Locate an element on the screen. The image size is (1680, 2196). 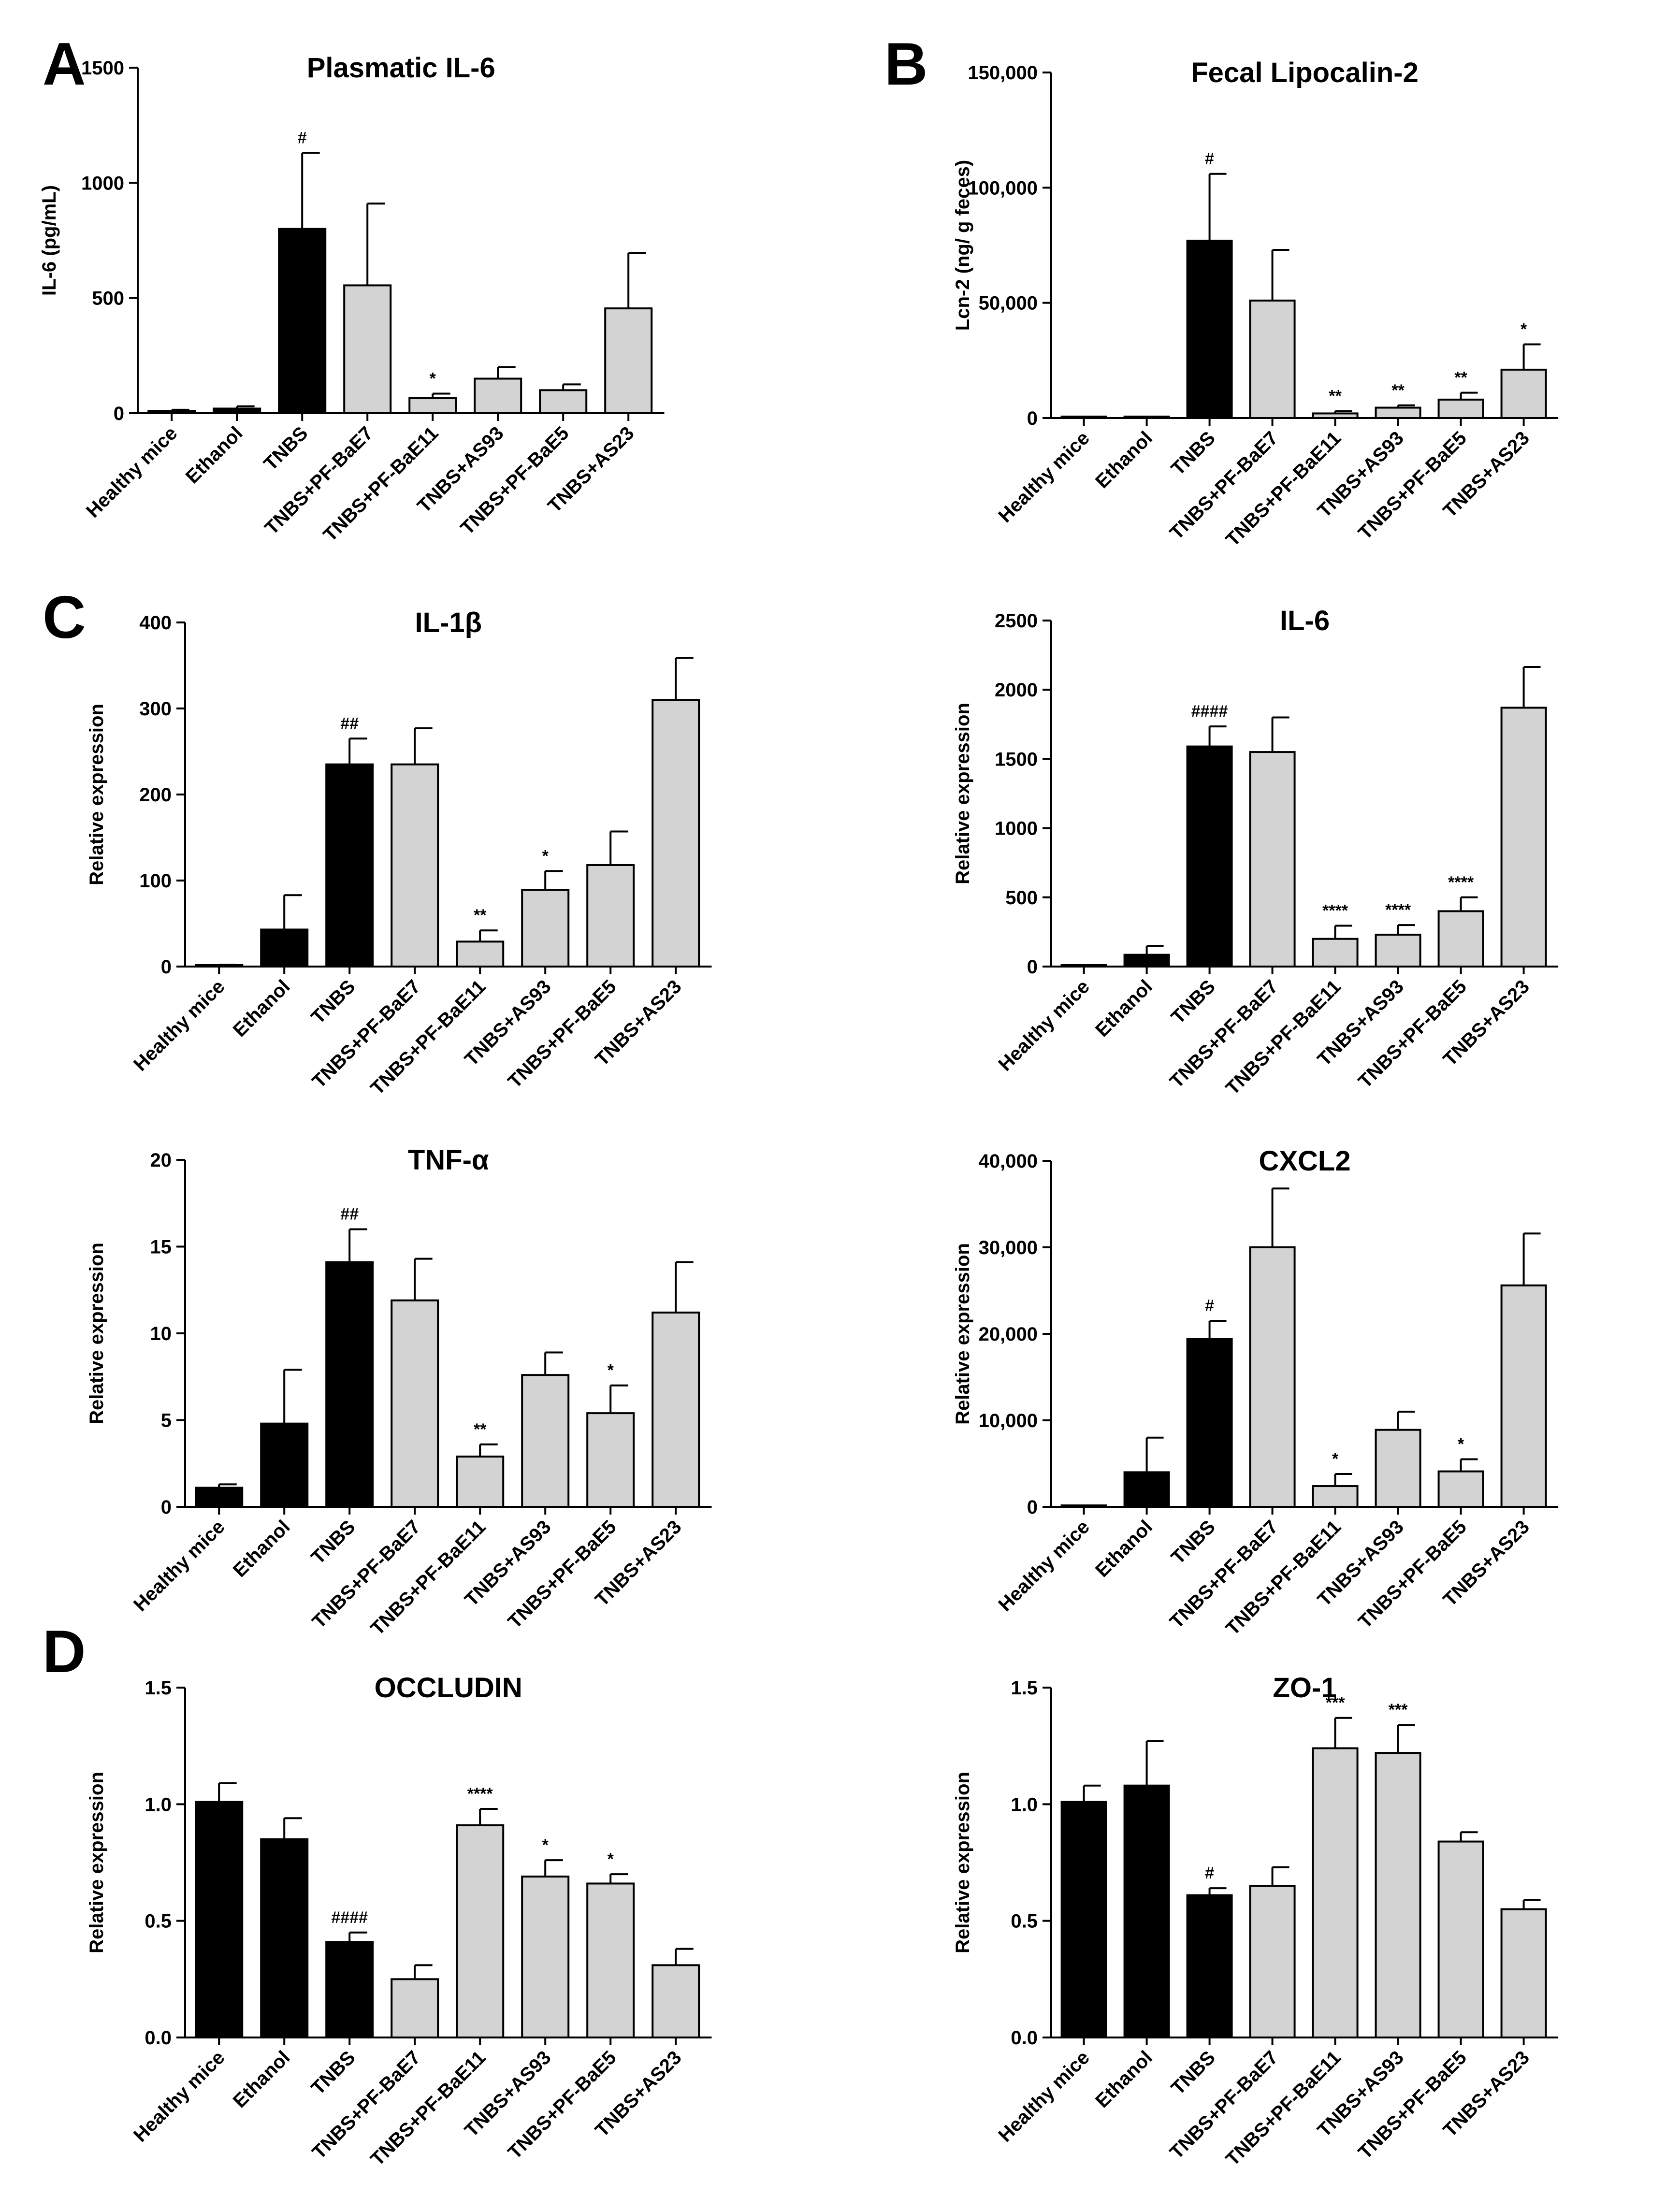
y-tick-label: 30,000 is located at coordinates (1009, 1247).